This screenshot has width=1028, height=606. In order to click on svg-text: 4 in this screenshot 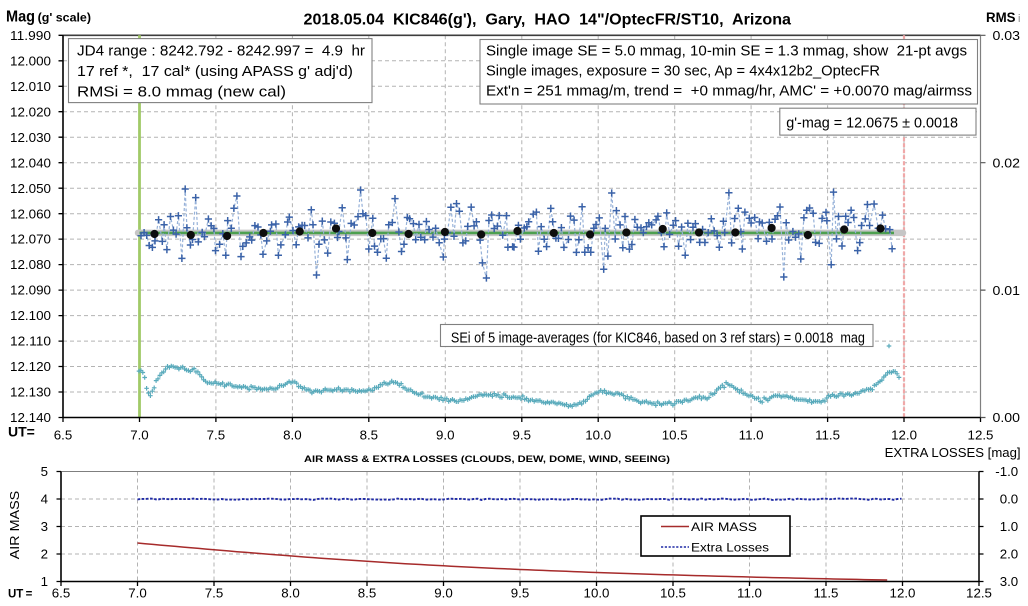, I will do `click(44, 499)`.